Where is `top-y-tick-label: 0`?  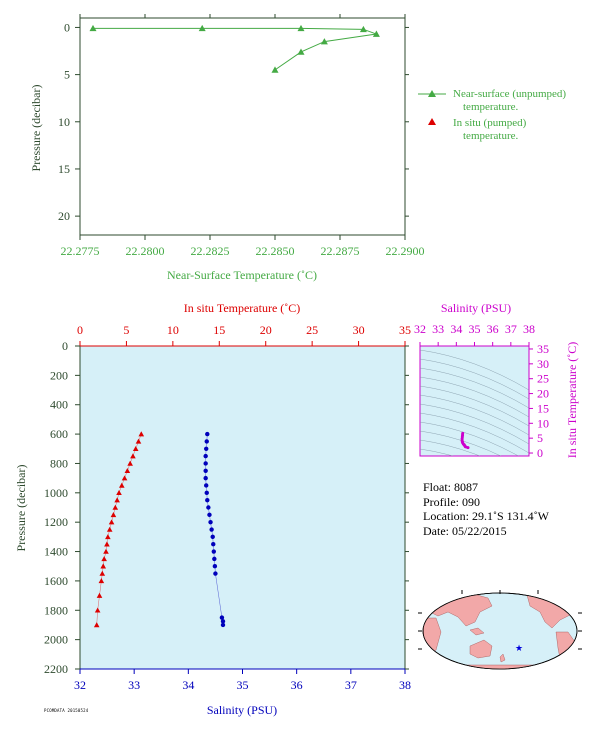
top-y-tick-label: 0 is located at coordinates (67, 27).